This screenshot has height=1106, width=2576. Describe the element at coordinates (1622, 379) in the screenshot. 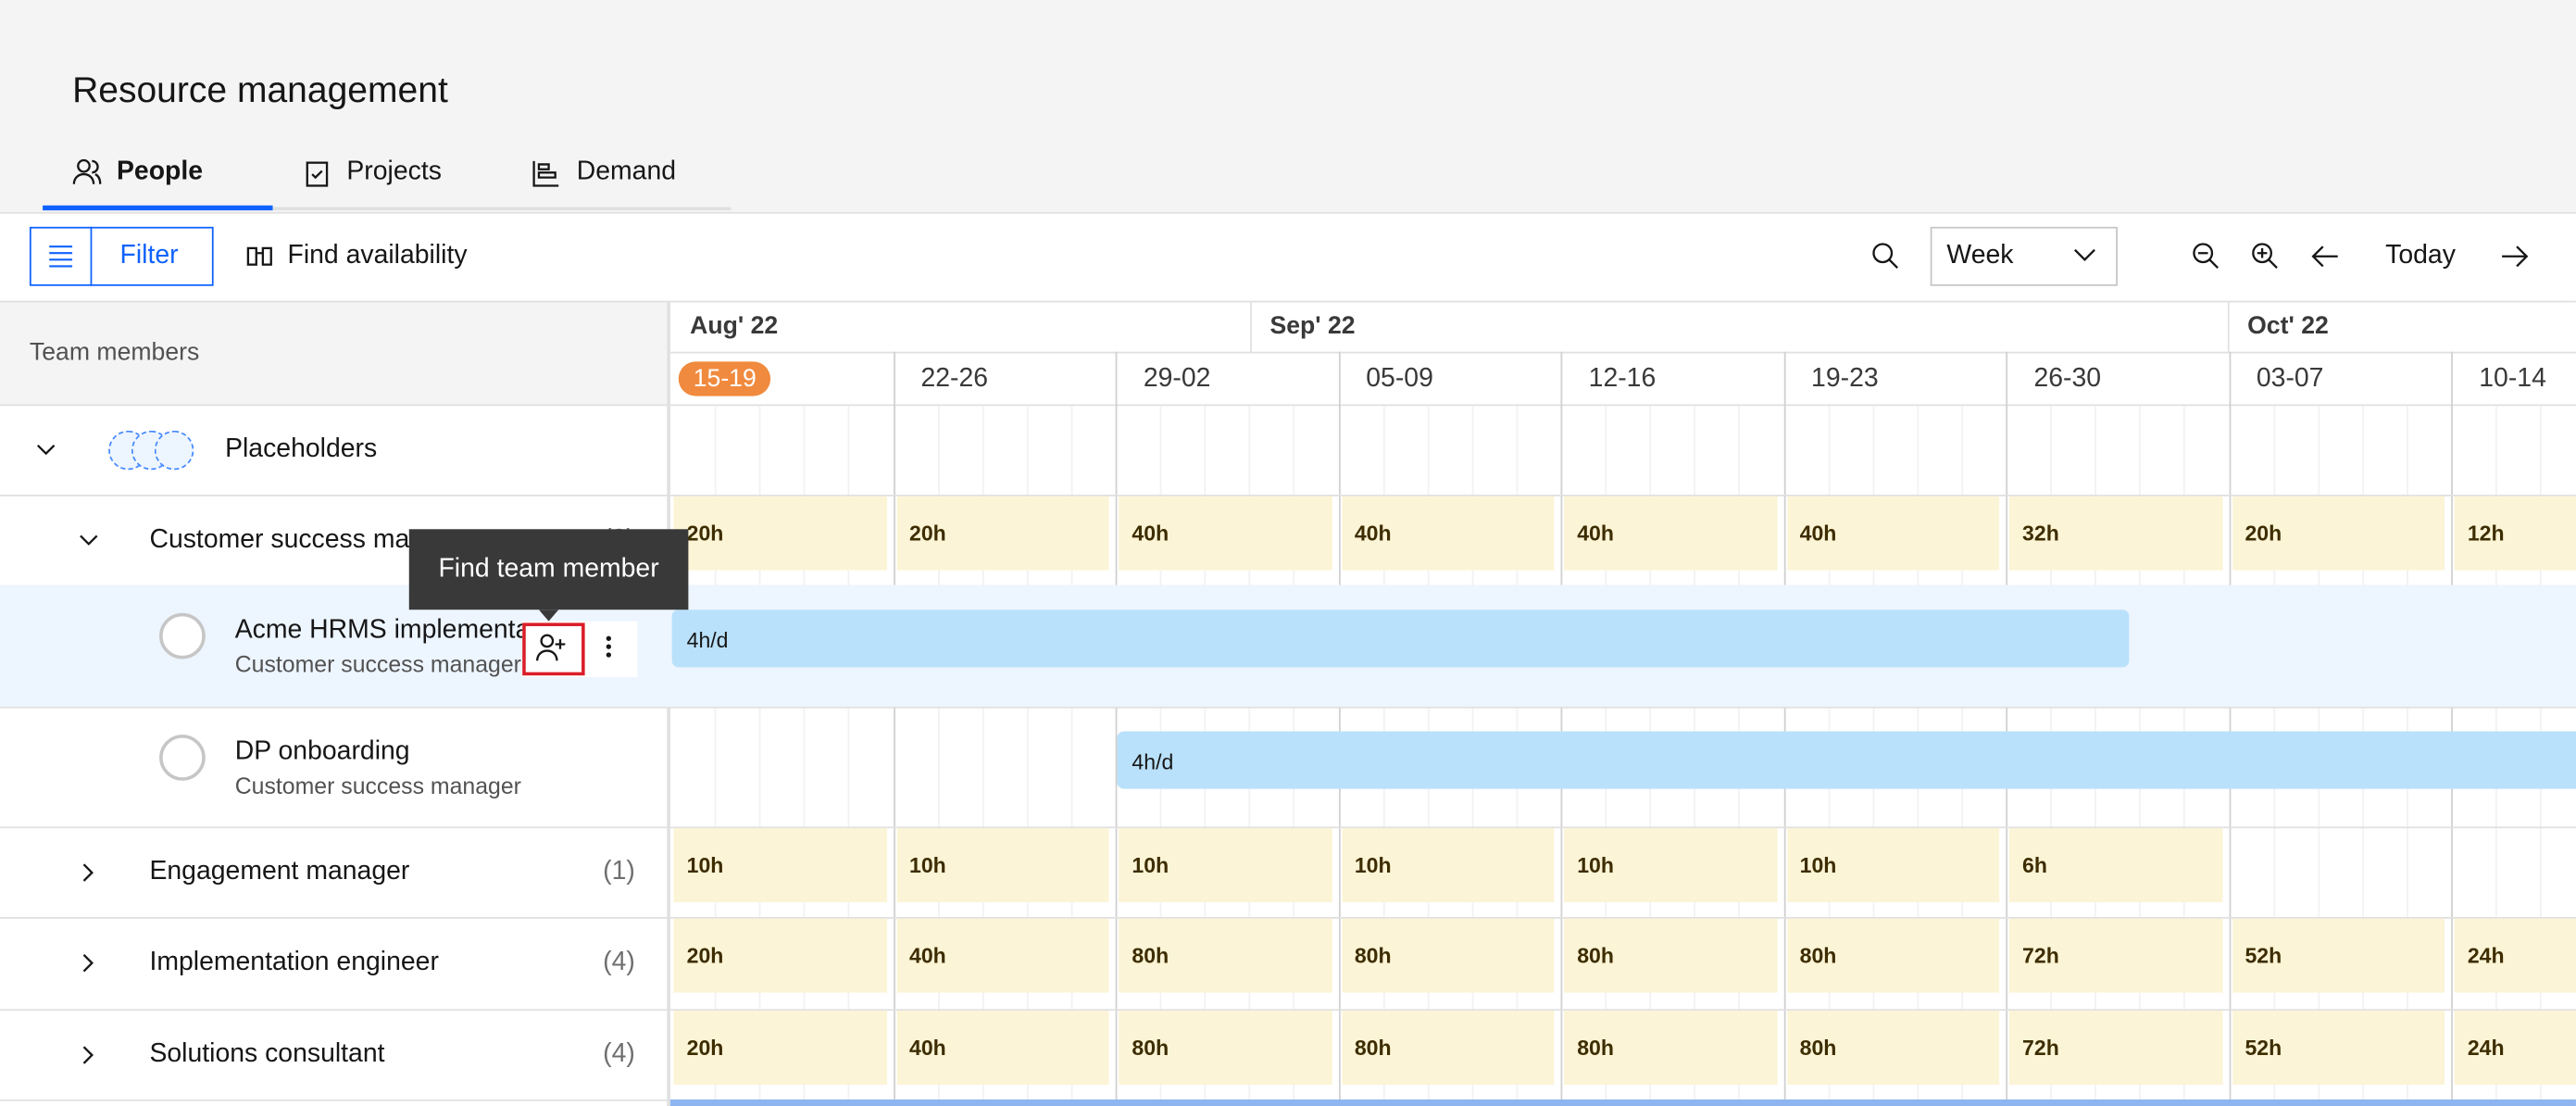

I see `week-label: 12-16` at that location.